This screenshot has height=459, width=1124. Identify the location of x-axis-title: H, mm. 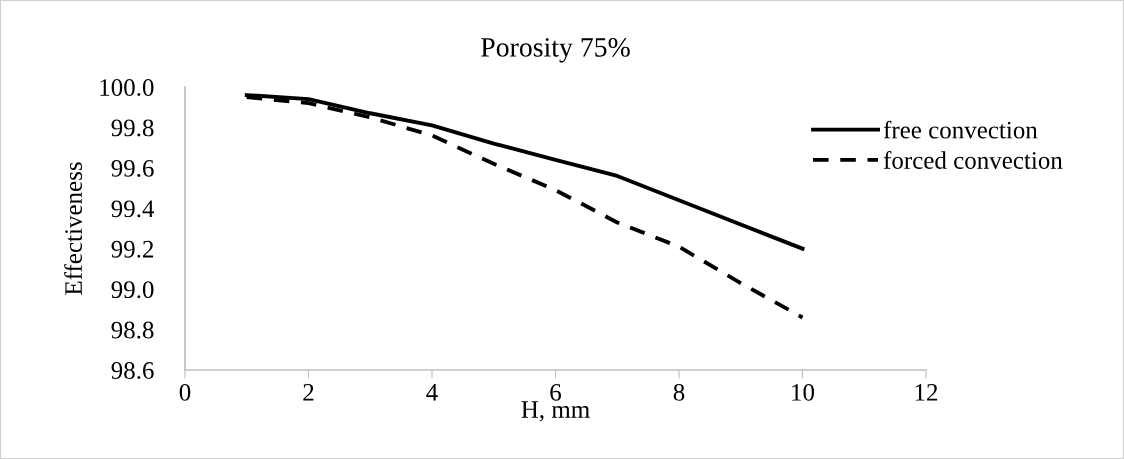
(555, 411).